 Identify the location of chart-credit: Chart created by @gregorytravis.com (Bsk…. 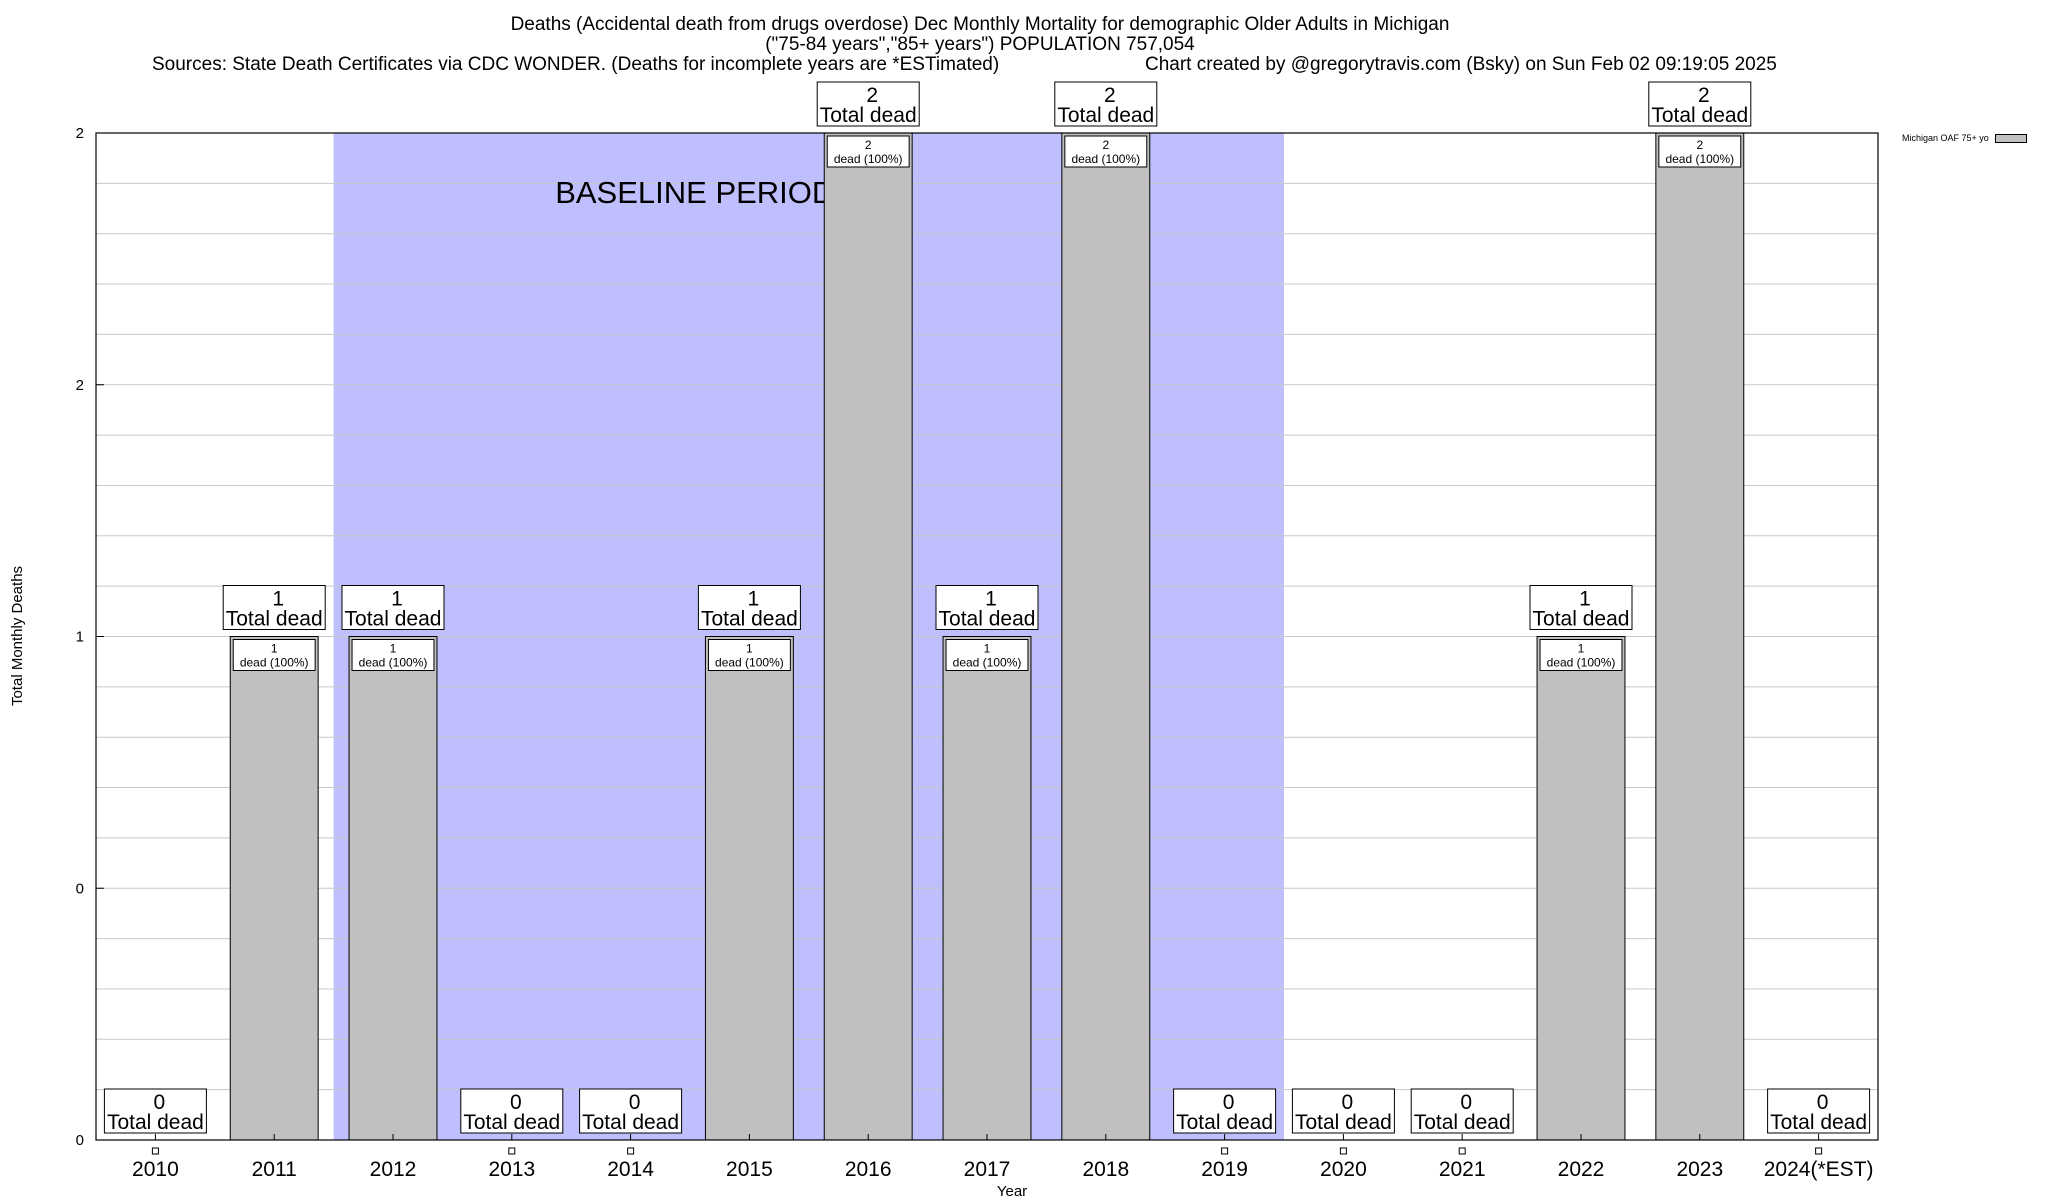
(1461, 64).